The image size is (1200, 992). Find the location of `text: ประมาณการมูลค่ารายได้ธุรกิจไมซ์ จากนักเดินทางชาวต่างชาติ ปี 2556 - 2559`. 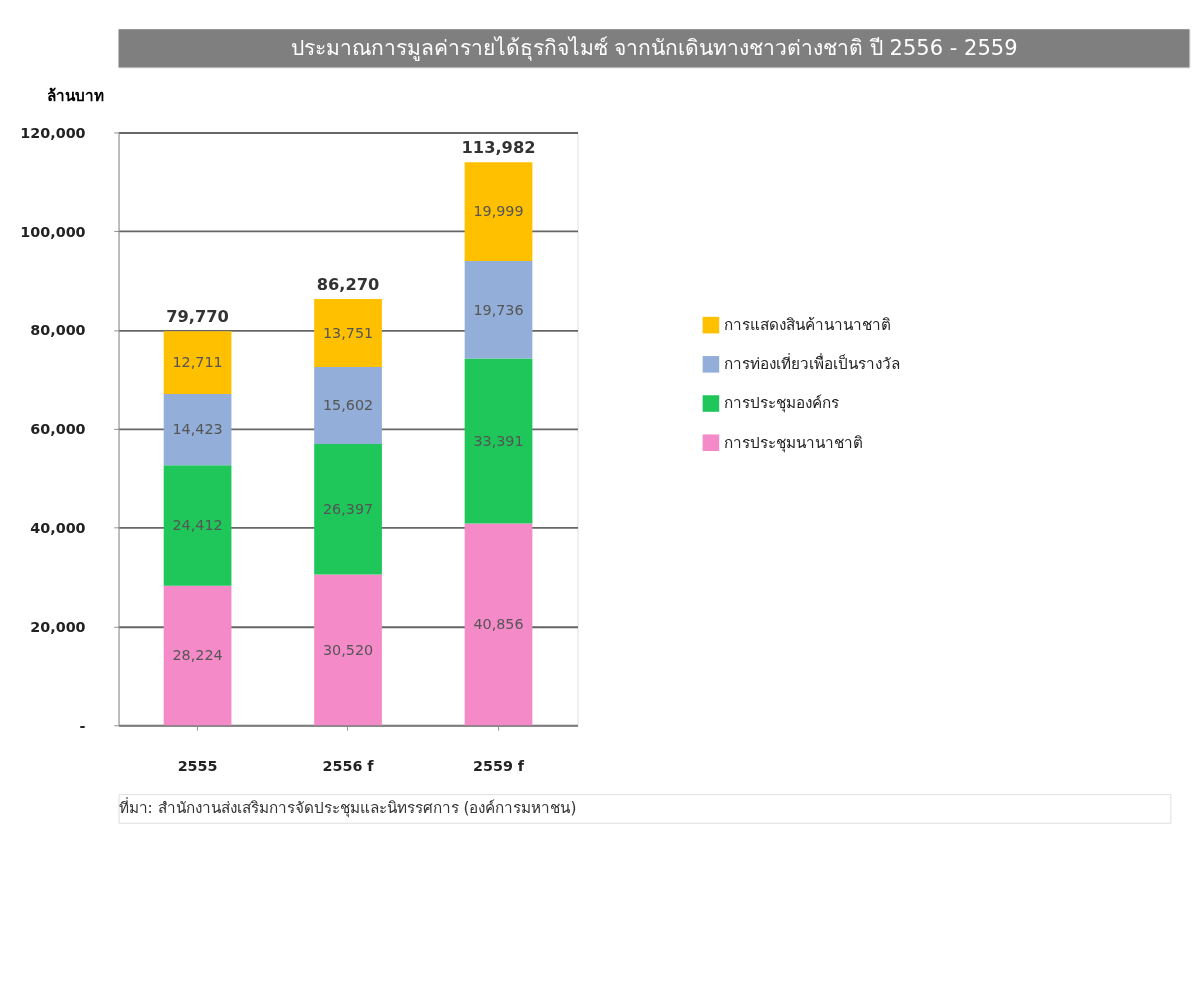

text: ประมาณการมูลค่ารายได้ธุรกิจไมซ์ จากนักเดินทางชาวต่างชาติ ปี 2556 - 2559 is located at coordinates (654, 48).